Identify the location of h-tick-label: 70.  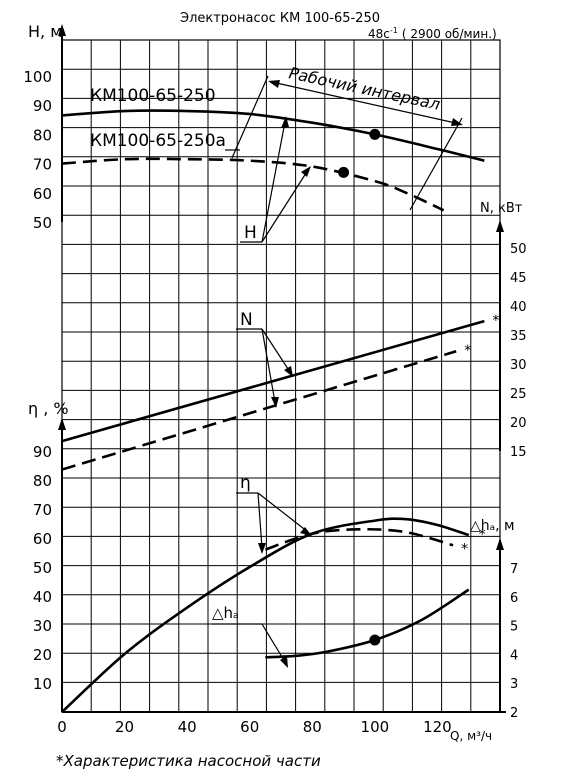
(42, 165).